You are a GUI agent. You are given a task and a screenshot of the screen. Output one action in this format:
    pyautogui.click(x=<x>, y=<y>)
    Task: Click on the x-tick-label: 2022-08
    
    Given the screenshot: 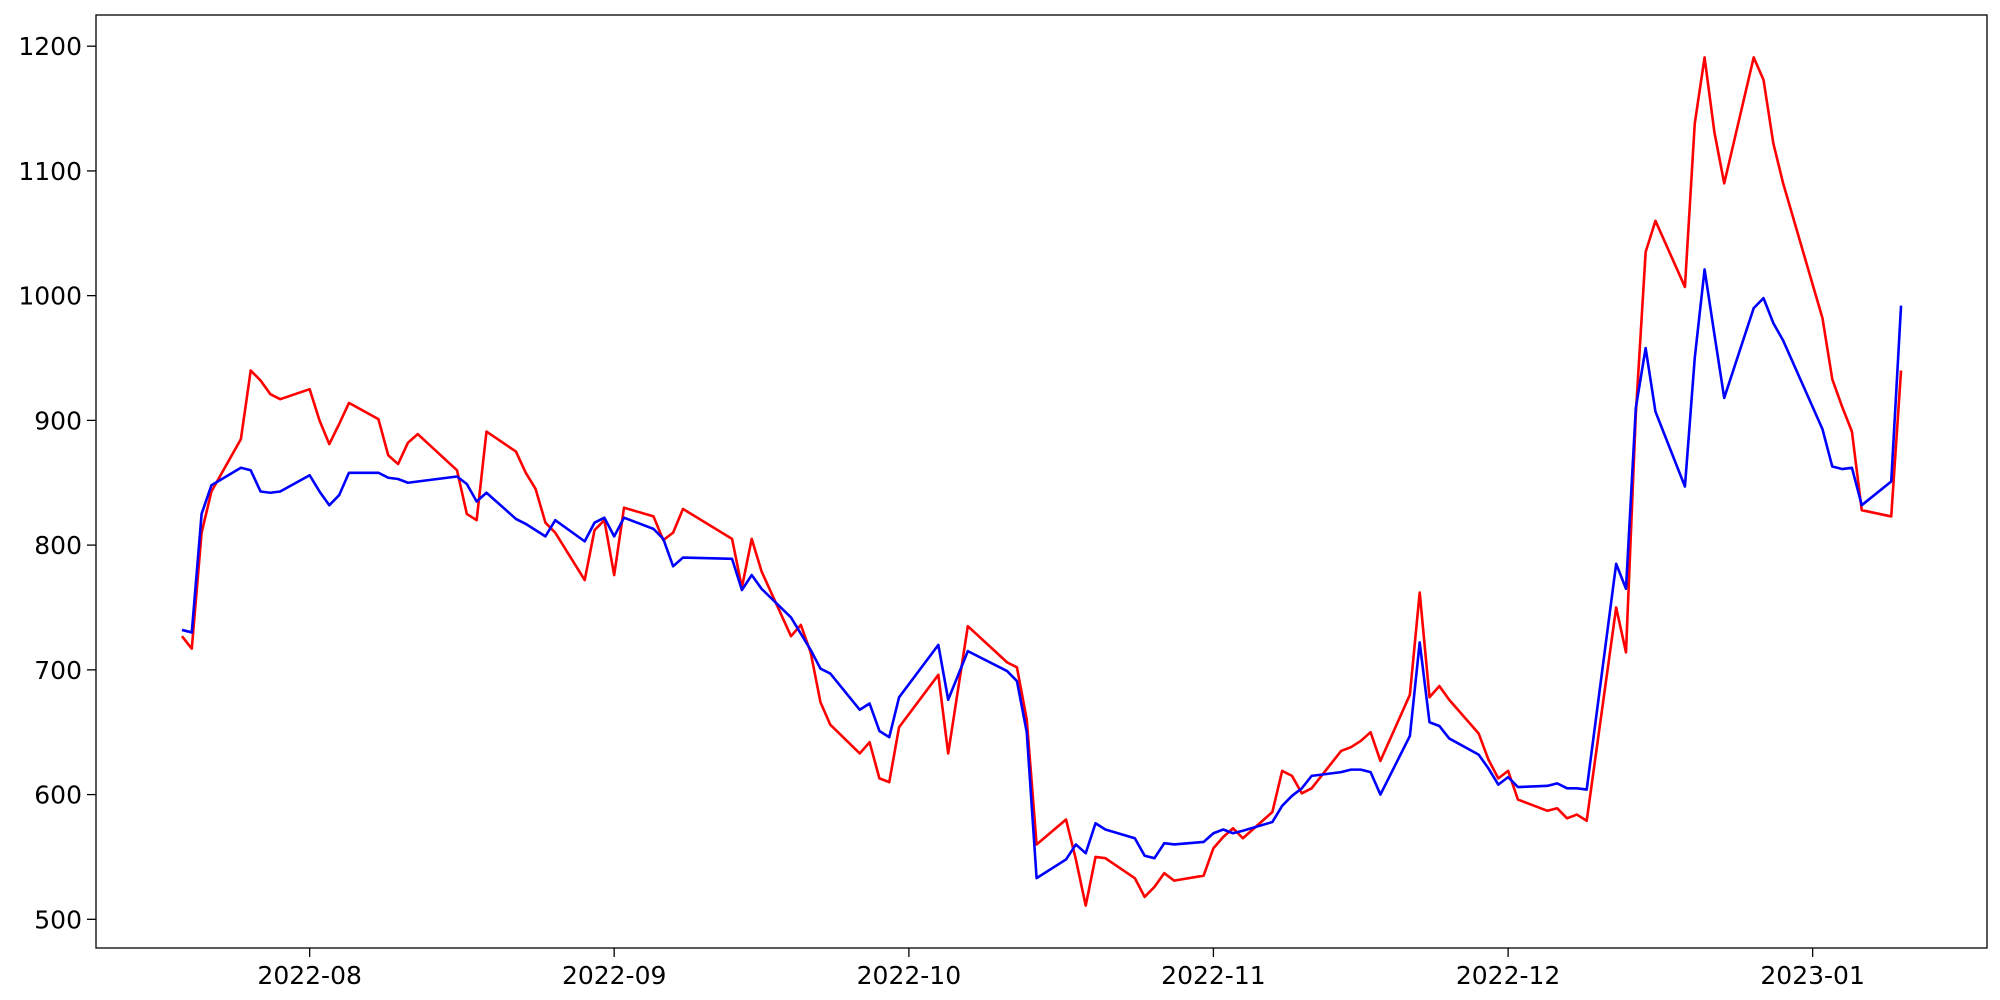 What is the action you would take?
    pyautogui.click(x=309, y=975)
    